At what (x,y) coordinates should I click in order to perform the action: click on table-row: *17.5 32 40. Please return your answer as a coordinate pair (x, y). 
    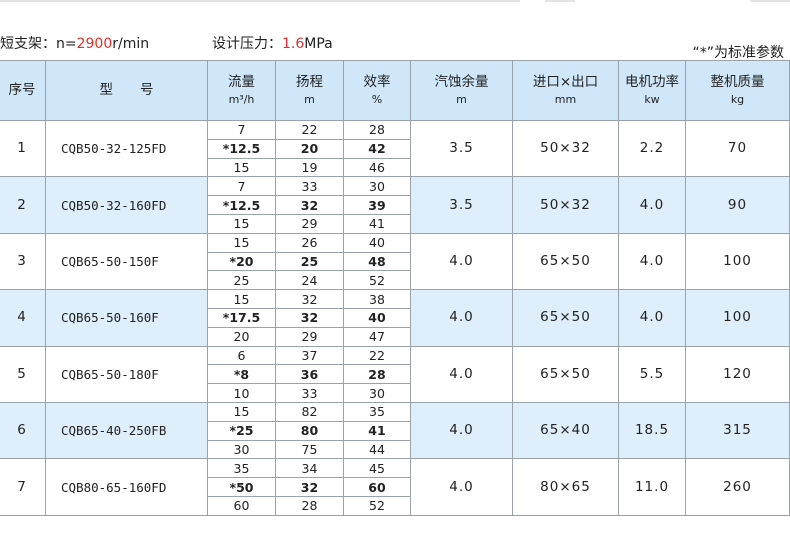
    Looking at the image, I should click on (395, 317).